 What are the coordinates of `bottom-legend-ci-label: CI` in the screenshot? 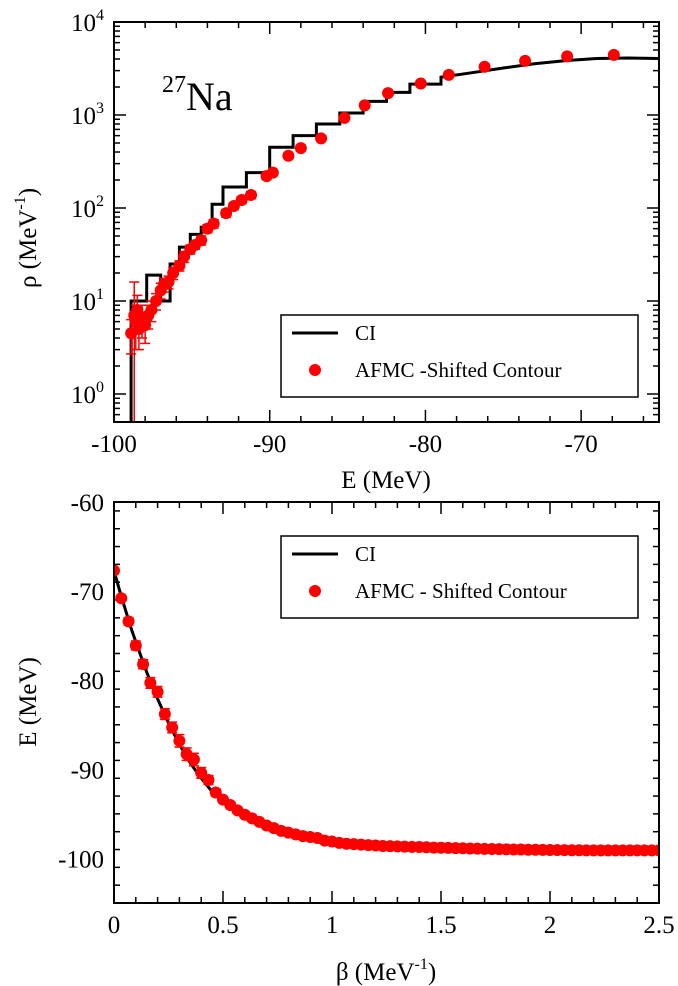 It's located at (365, 554).